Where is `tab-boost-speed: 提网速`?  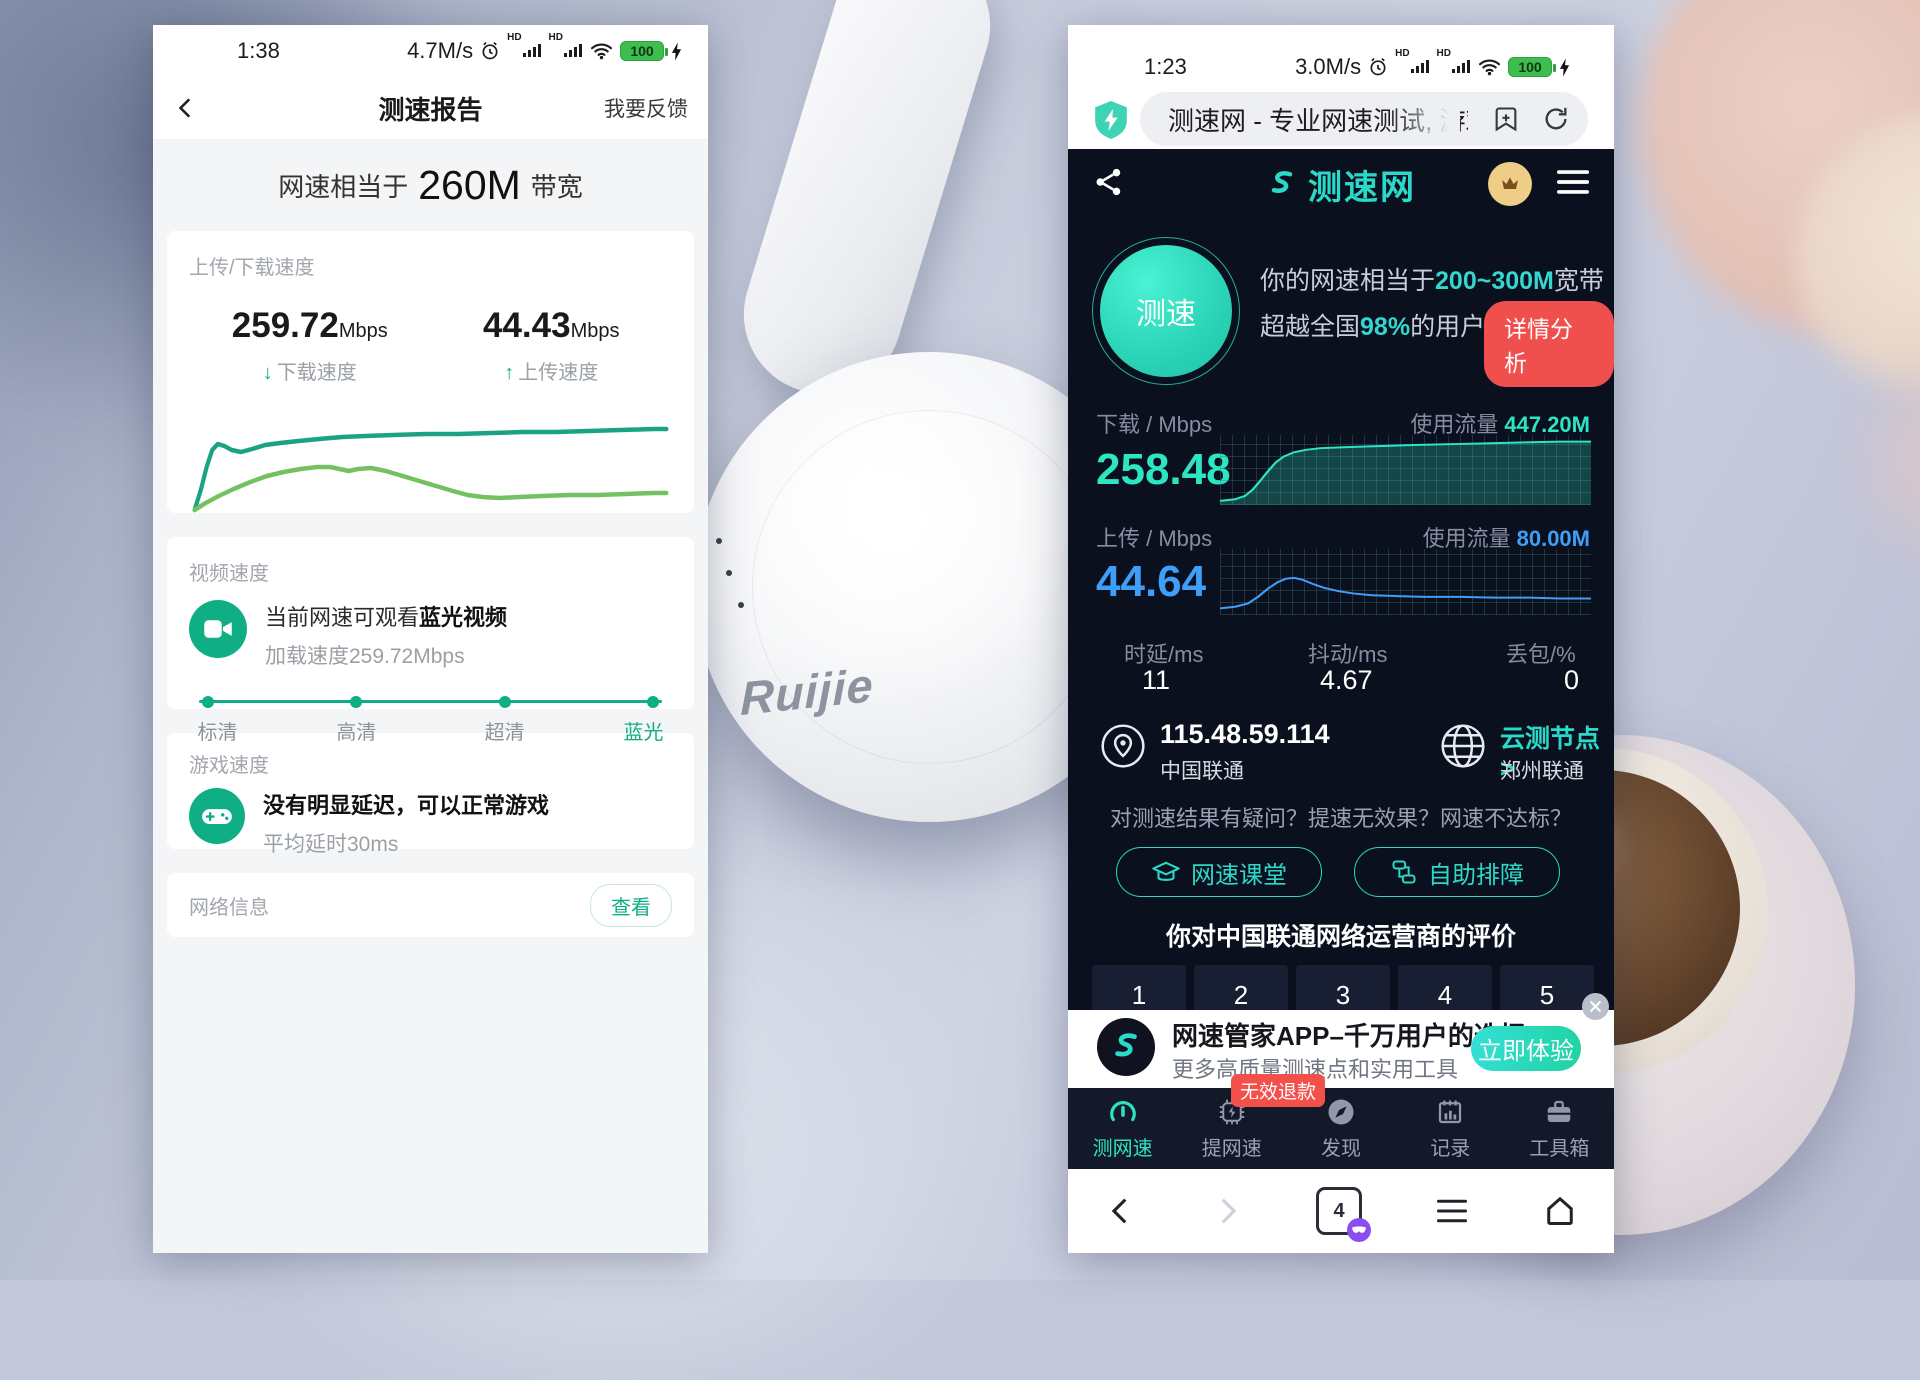 tab-boost-speed: 提网速 is located at coordinates (1231, 1128).